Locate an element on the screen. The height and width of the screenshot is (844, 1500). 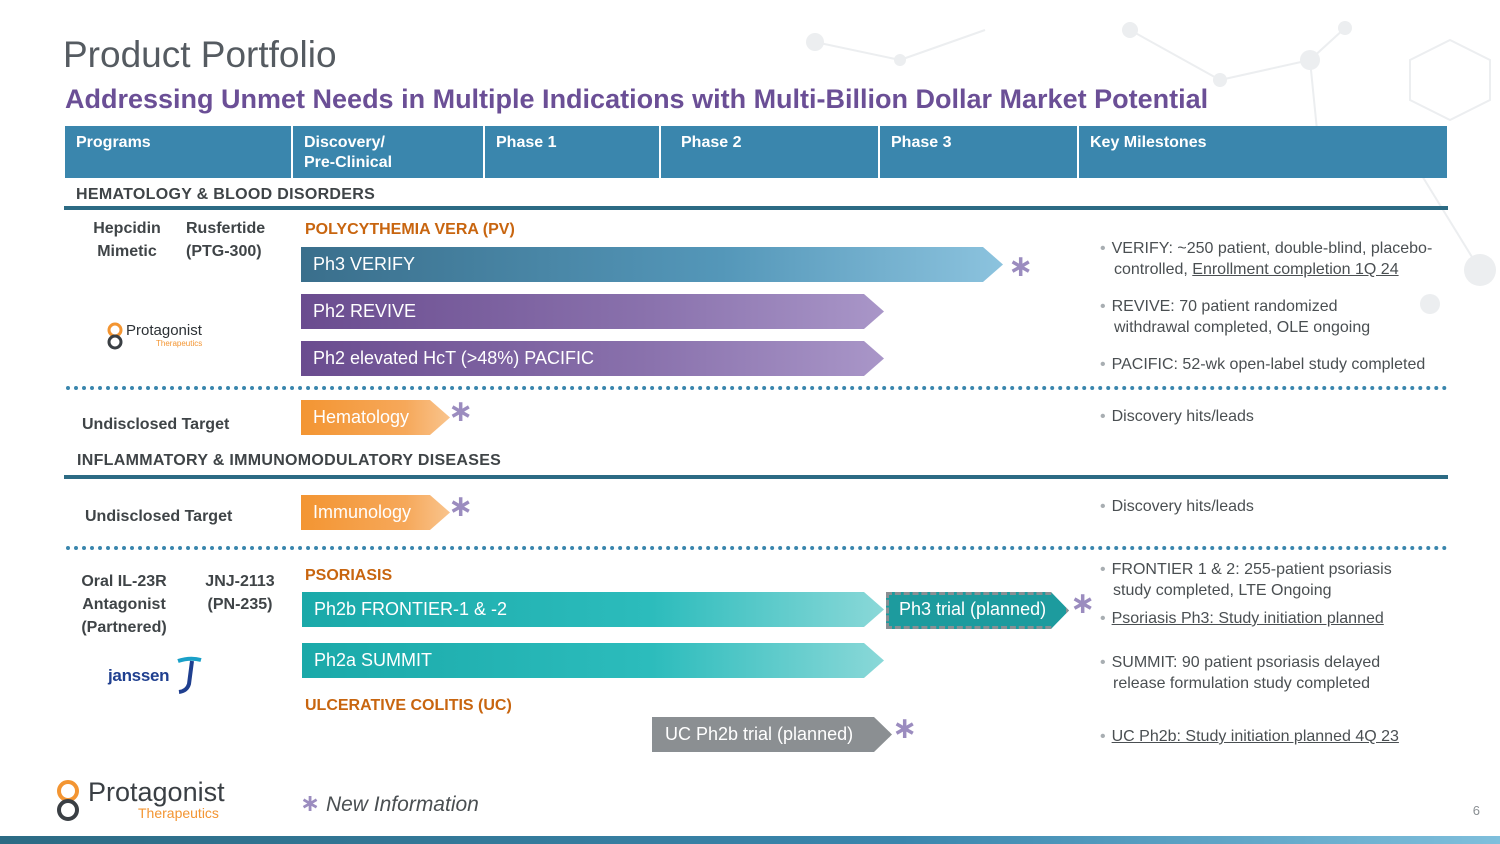
header-phase2: Phase 2 is located at coordinates (769, 152).